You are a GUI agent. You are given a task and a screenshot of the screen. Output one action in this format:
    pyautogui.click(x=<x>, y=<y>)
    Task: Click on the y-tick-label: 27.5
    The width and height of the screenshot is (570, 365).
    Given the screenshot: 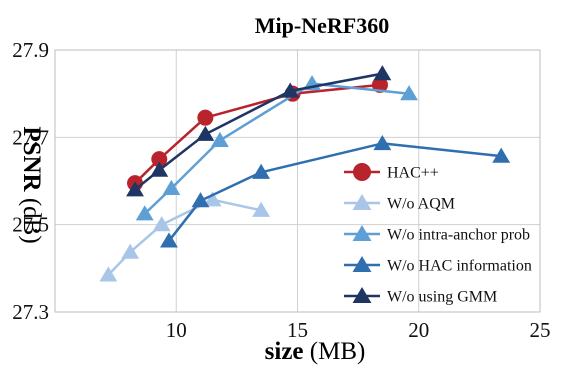 What is the action you would take?
    pyautogui.click(x=30, y=225)
    